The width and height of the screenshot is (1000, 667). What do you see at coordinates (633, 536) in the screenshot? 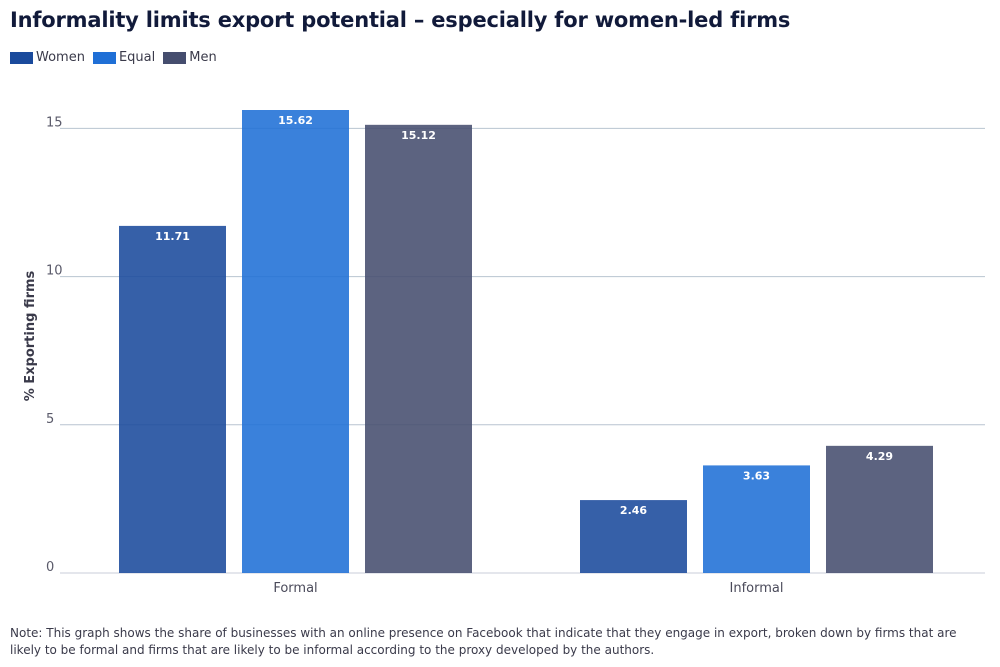
I see `bar-informal-women` at bounding box center [633, 536].